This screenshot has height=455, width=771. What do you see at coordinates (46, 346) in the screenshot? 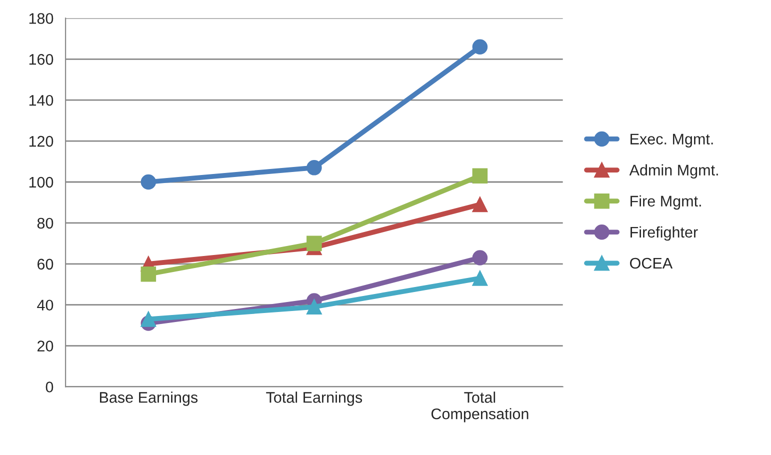
I see `y-tick-label: 20` at bounding box center [46, 346].